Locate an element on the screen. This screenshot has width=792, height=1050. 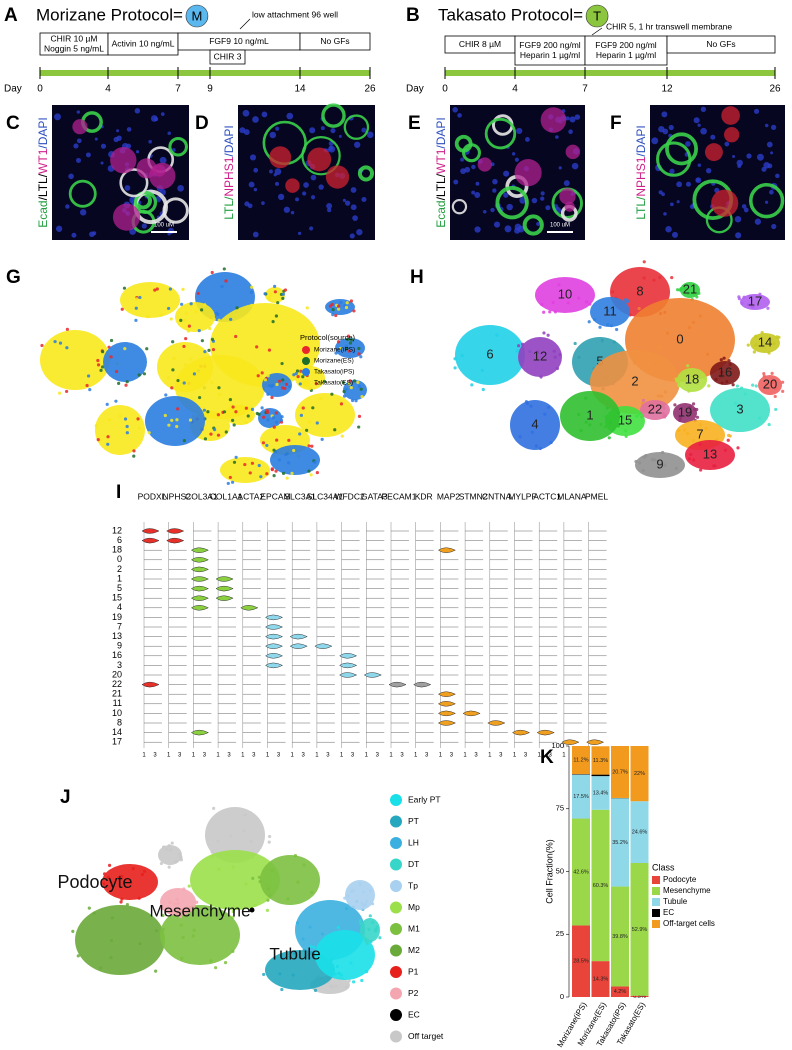
cluster-label: 16 is located at coordinates (117, 655).